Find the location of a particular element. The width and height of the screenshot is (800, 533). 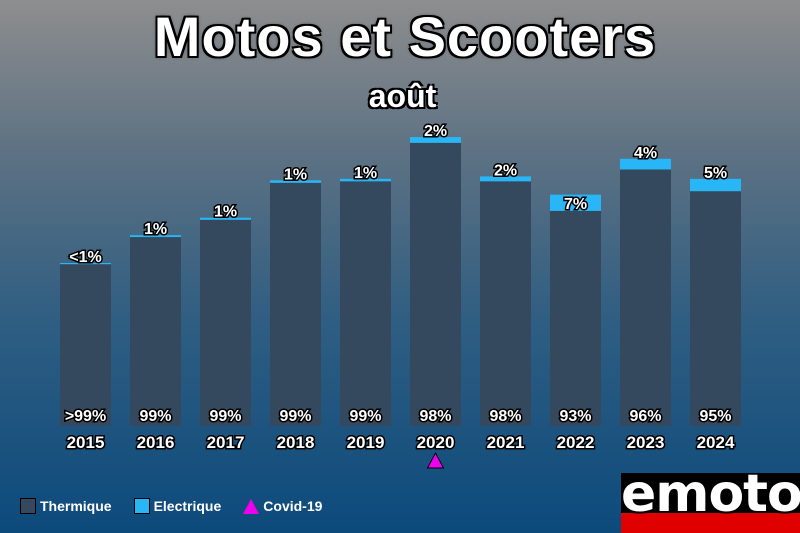

legend-item-electrique: Electrique is located at coordinates (177, 506).